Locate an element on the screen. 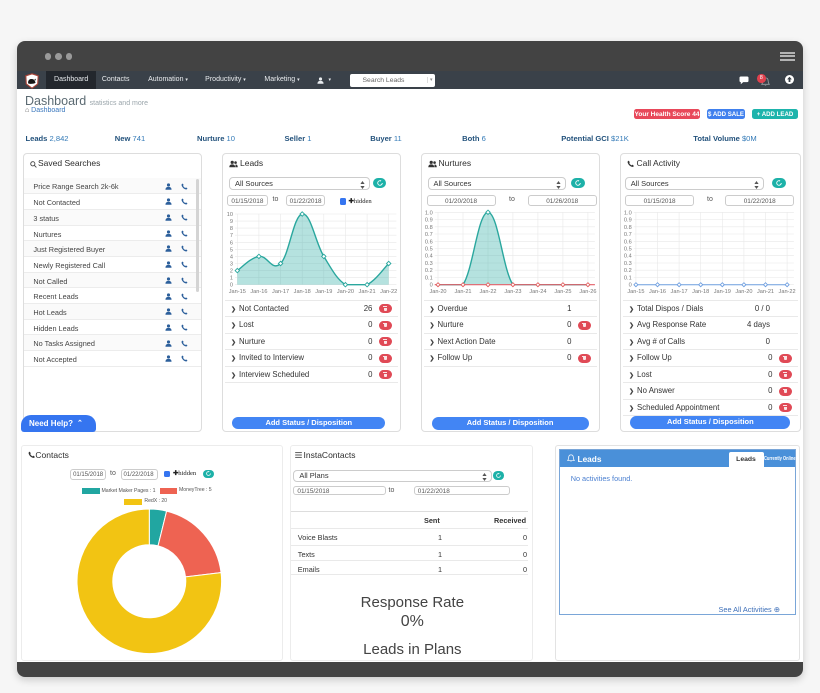 The image size is (820, 693). svg-text: 2 is located at coordinates (231, 272).